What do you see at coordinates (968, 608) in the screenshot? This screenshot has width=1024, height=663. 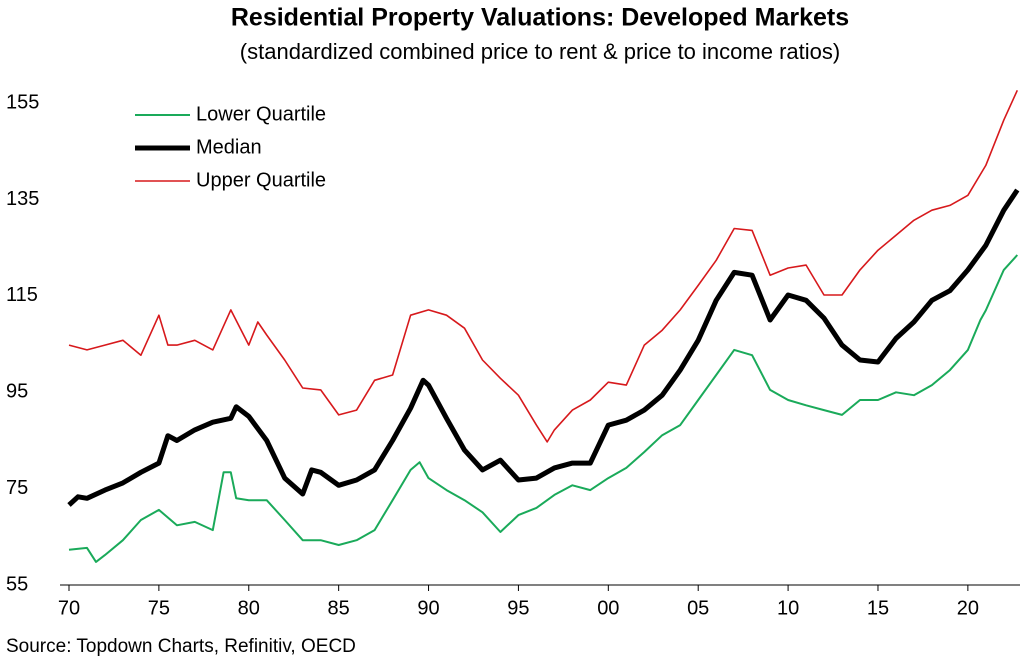 I see `x-tick-label: 20` at bounding box center [968, 608].